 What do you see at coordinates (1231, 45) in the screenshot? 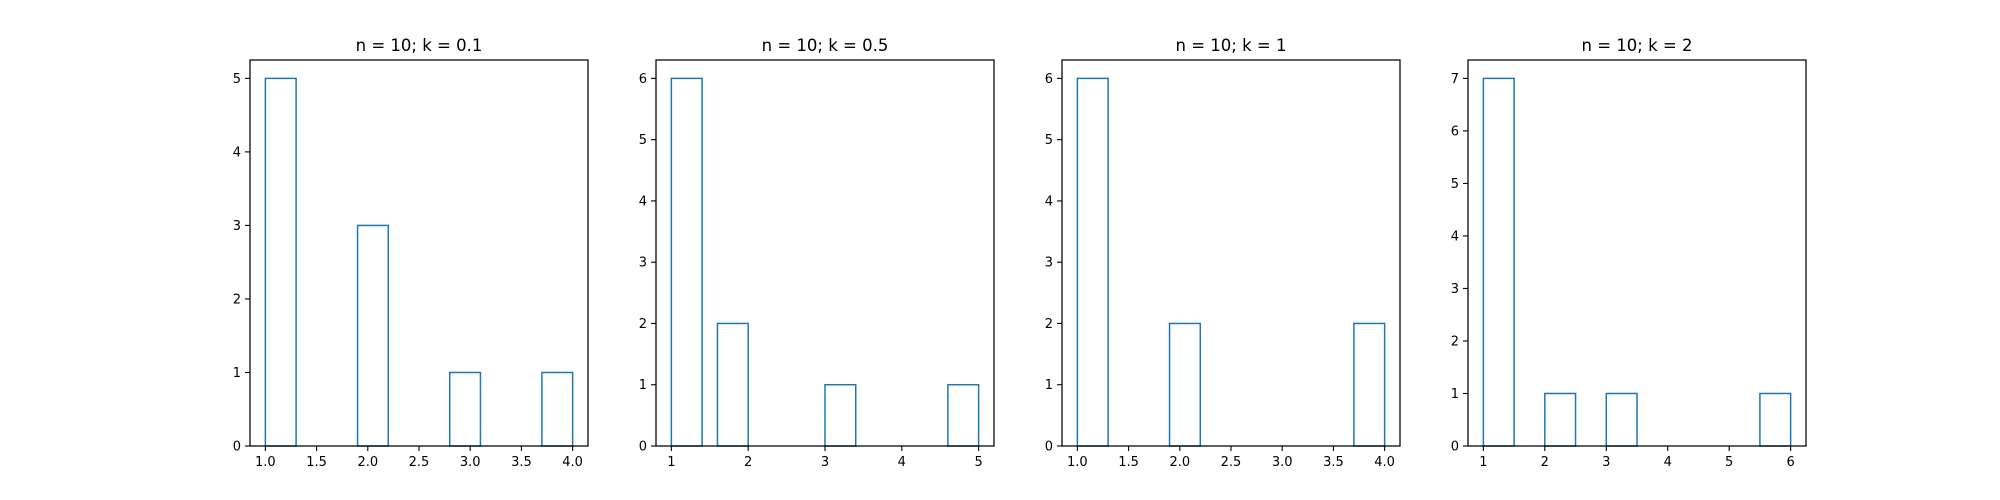
I see `subplot-title: n = 10; k = 1` at bounding box center [1231, 45].